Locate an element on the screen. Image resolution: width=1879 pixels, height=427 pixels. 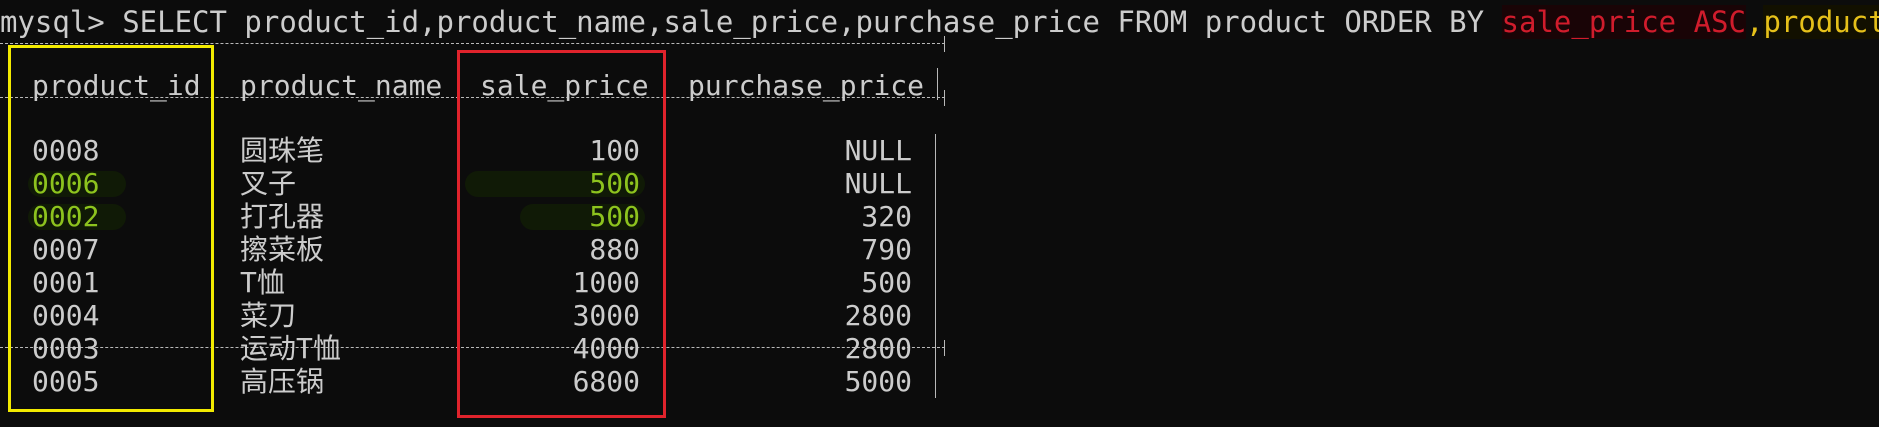
cell-product-name: 打孔器 is located at coordinates (282, 216).